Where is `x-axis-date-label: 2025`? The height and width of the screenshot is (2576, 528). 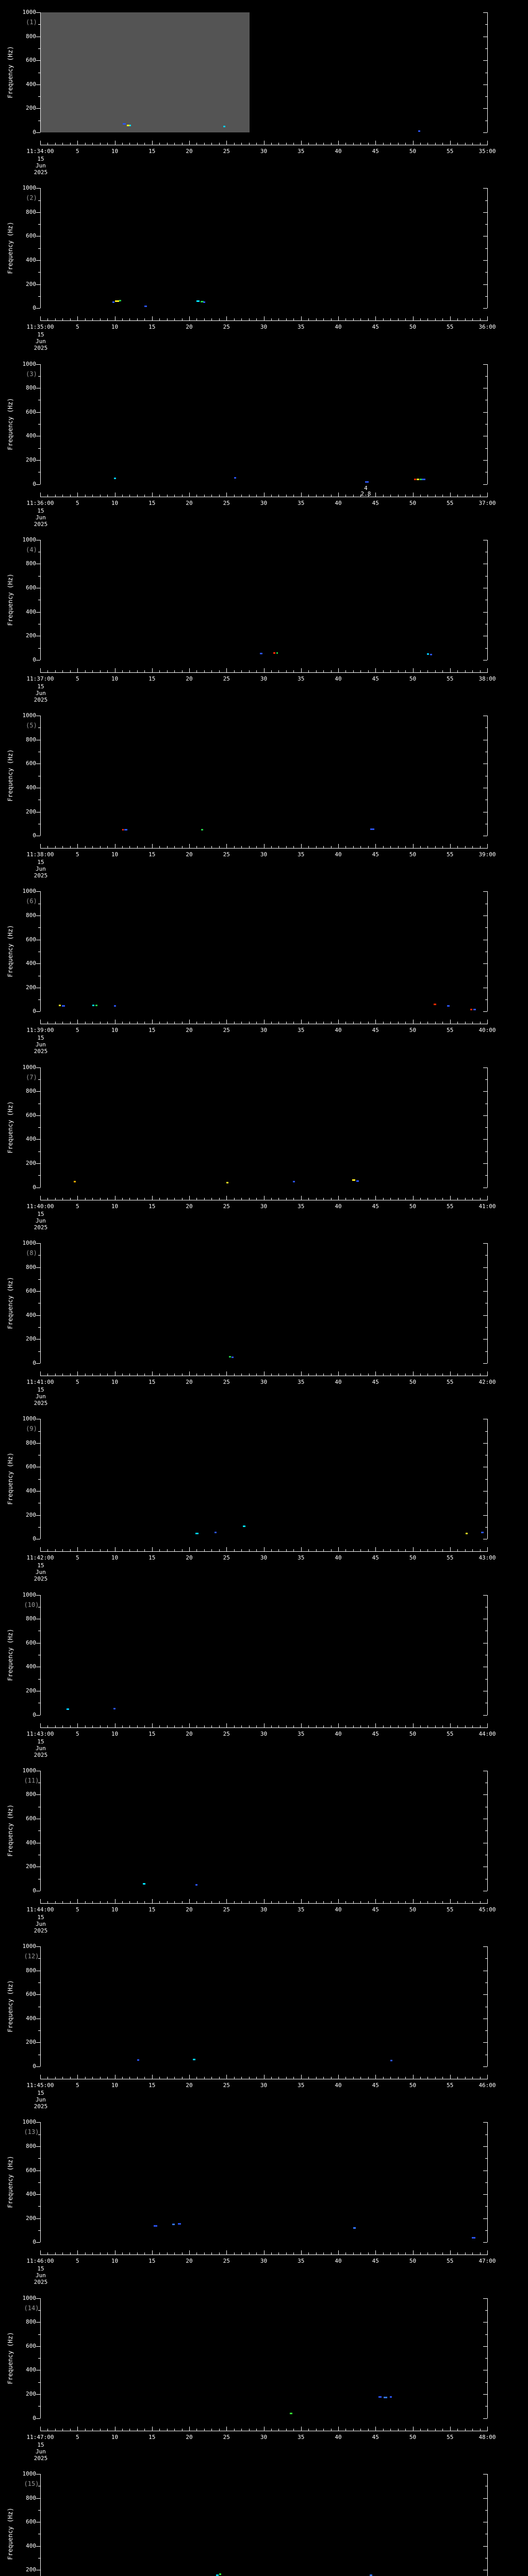
x-axis-date-label: 2025 is located at coordinates (41, 1403).